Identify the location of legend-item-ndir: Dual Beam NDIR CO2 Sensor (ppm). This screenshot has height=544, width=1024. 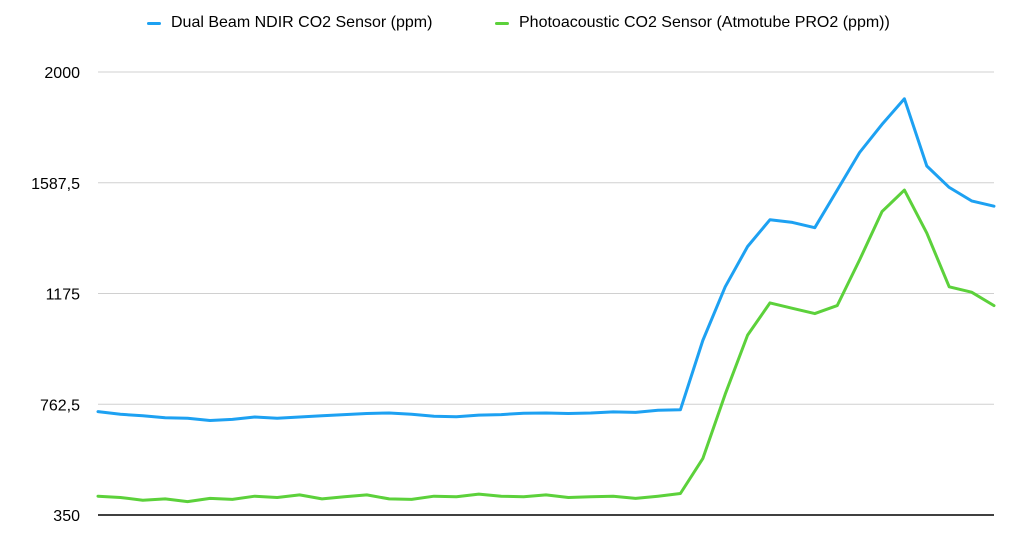
(289, 23).